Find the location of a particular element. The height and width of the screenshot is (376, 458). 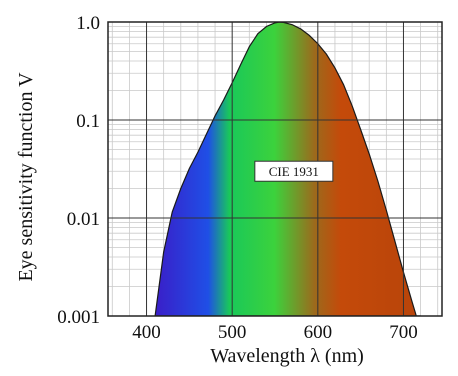

x-tick-labels: 400 500 600 700 is located at coordinates (274, 332).